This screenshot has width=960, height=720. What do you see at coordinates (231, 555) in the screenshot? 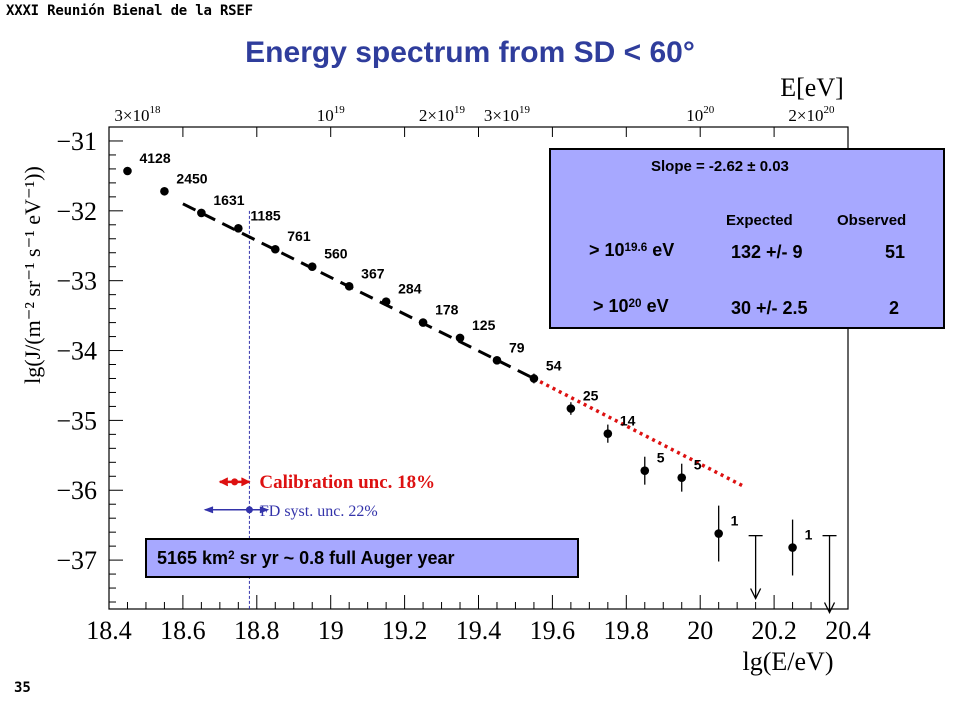
I see `exposure-sup: 2` at bounding box center [231, 555].